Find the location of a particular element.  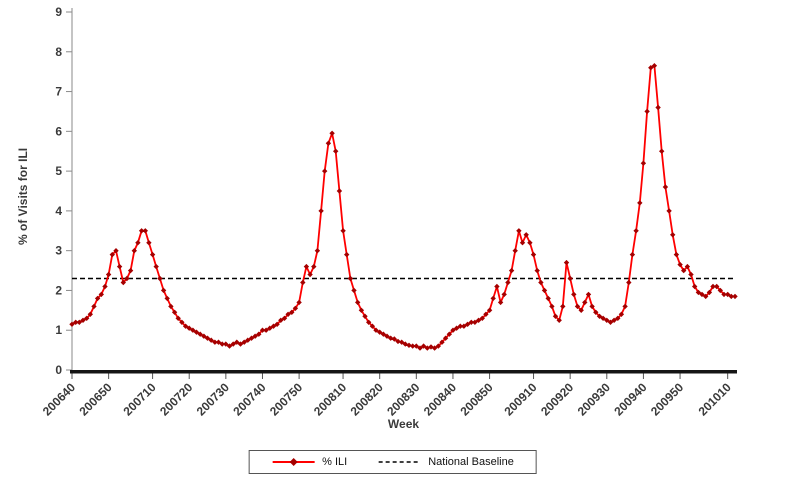

legend-item-baseline: National Baseline is located at coordinates (445, 462).